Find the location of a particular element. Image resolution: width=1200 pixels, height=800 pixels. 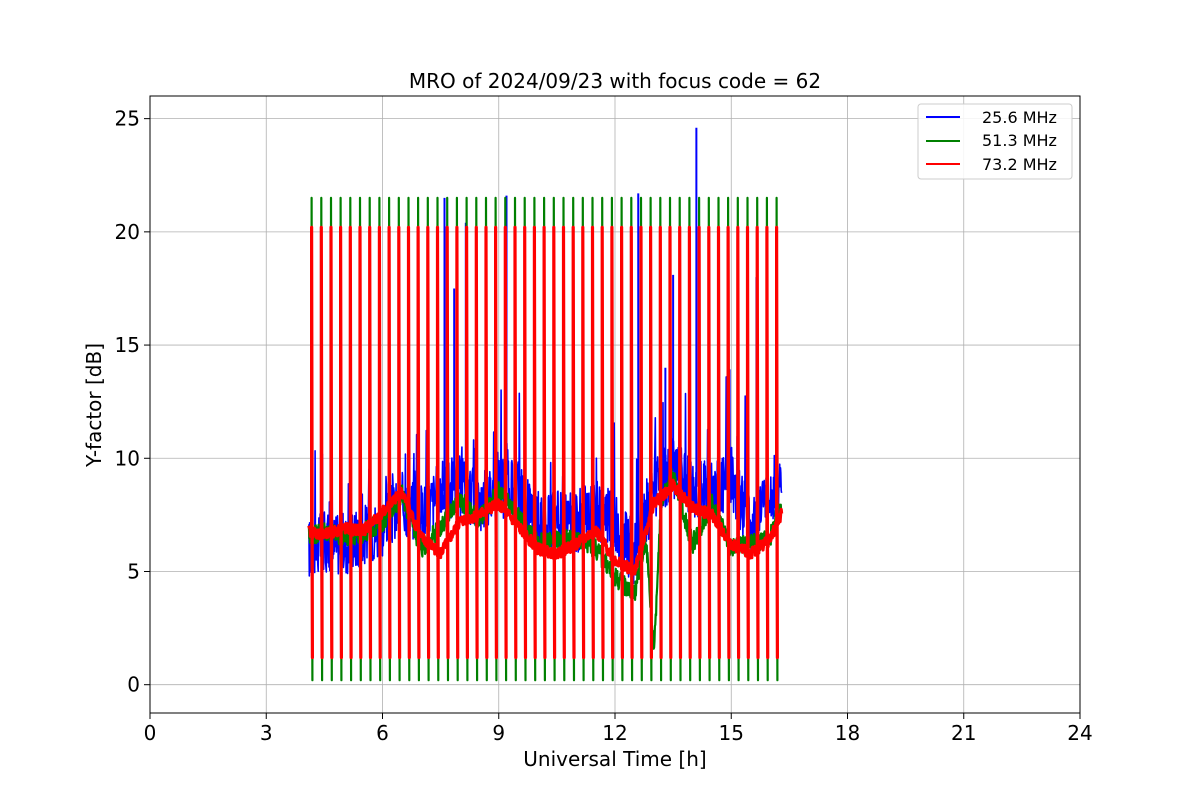

y-tick-label: 5 is located at coordinates (133, 571).